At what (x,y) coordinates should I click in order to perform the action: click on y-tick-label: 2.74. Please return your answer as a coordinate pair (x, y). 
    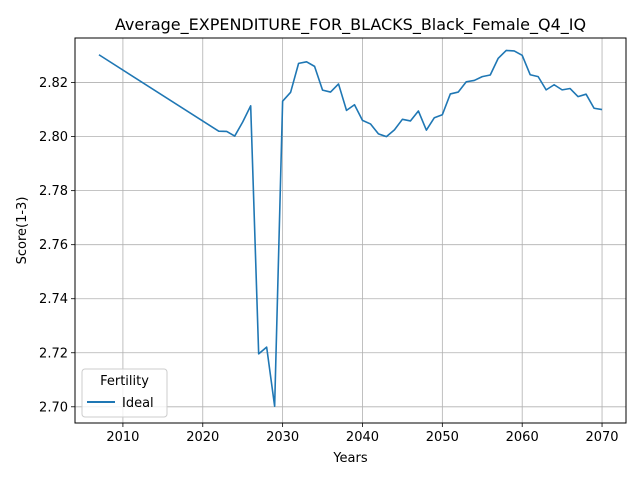
    Looking at the image, I should click on (53, 299).